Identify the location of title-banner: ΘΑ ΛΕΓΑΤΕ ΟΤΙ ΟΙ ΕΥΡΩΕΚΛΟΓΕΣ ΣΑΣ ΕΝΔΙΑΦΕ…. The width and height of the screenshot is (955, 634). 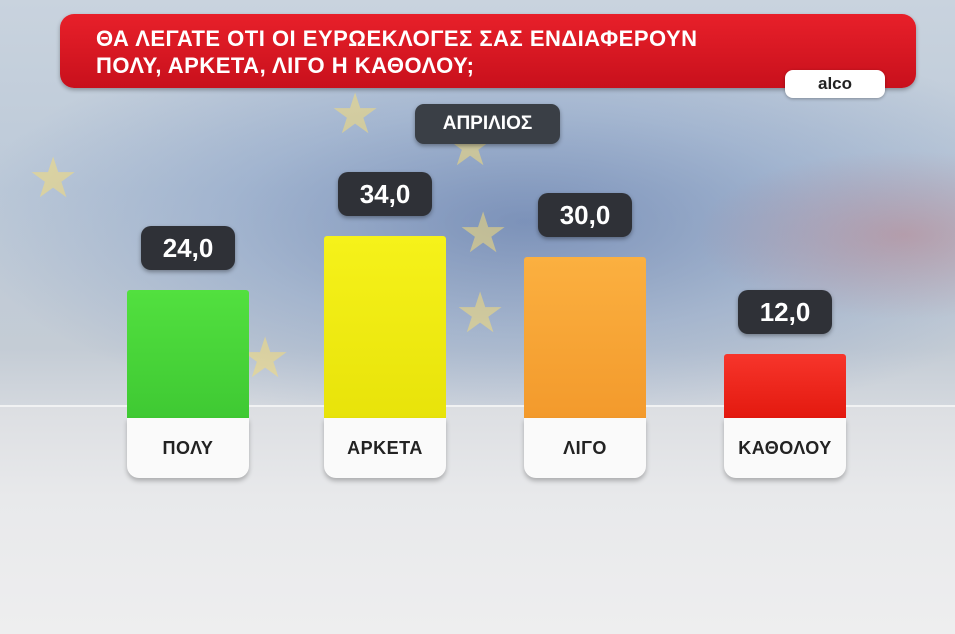
(488, 51).